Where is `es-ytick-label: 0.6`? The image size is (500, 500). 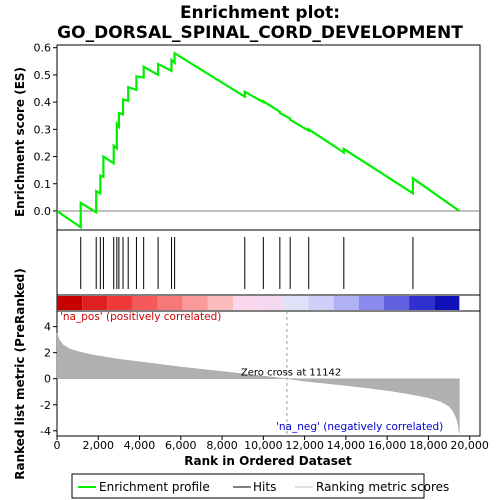 es-ytick-label: 0.6 is located at coordinates (43, 48).